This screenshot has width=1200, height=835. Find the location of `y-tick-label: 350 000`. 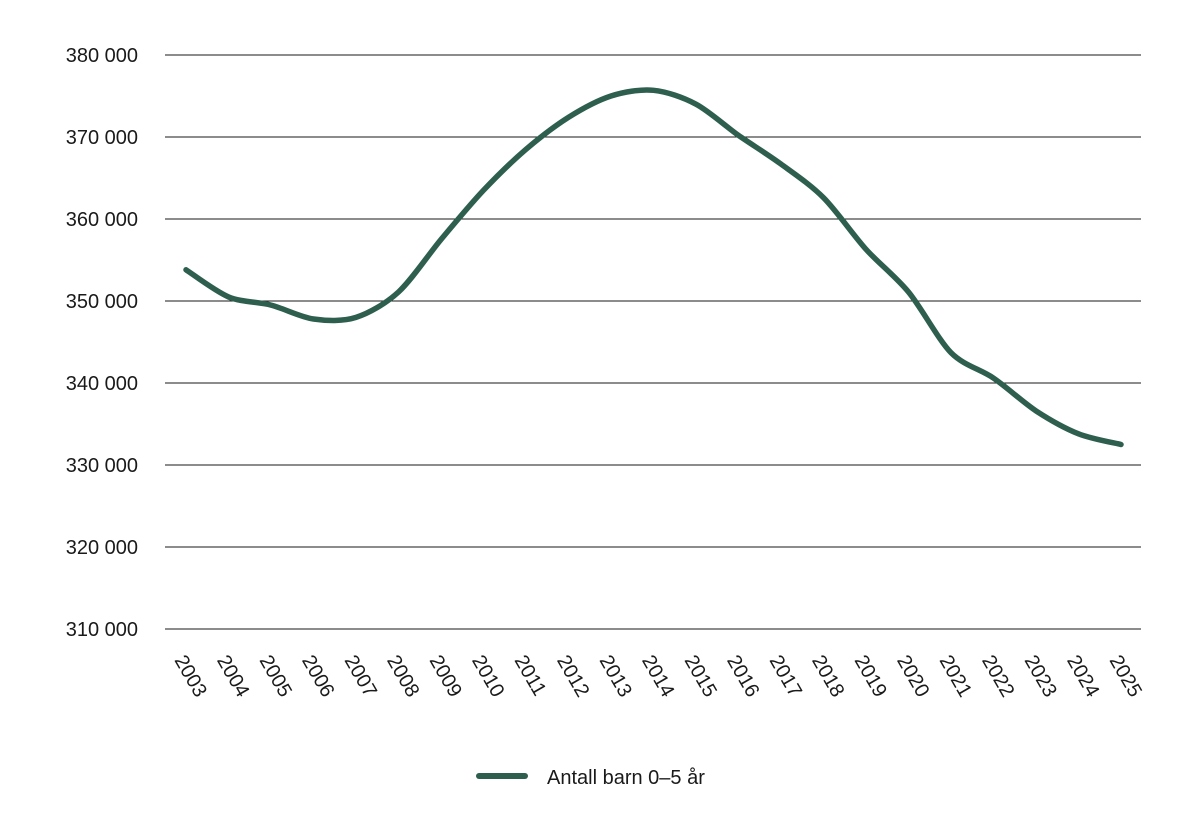

y-tick-label: 350 000 is located at coordinates (102, 302).